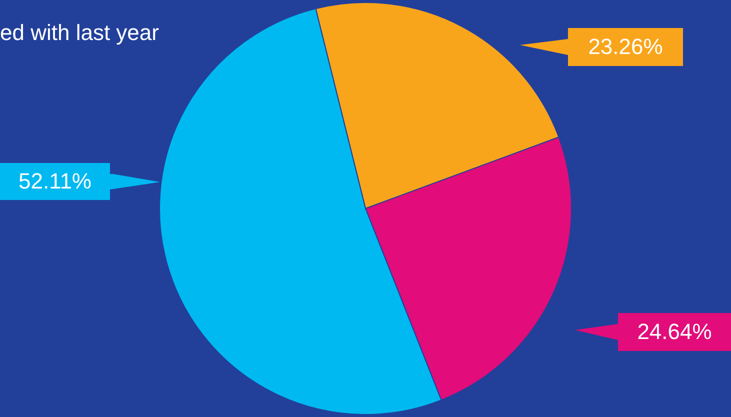 This screenshot has width=731, height=417. Describe the element at coordinates (674, 331) in the screenshot. I see `data-label: 24.64%` at that location.